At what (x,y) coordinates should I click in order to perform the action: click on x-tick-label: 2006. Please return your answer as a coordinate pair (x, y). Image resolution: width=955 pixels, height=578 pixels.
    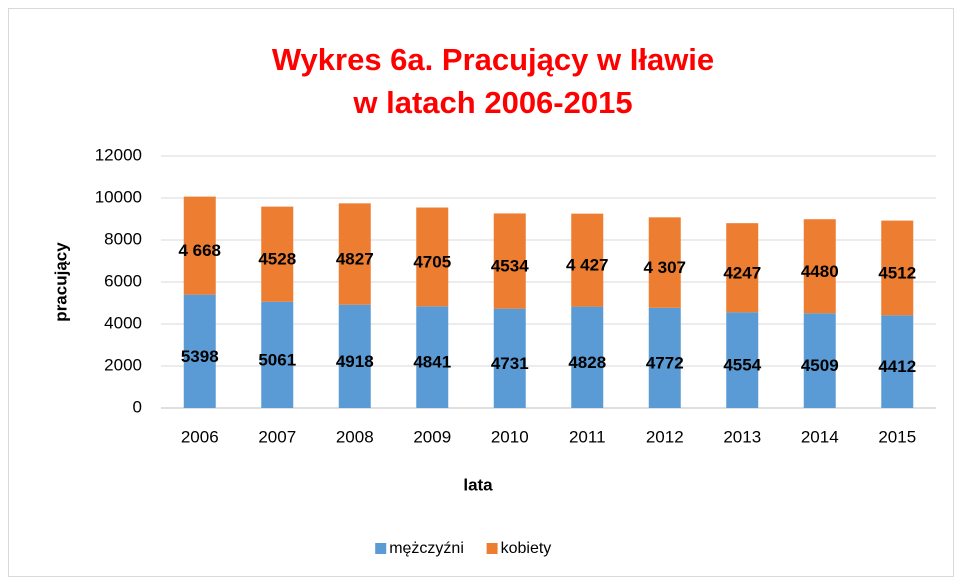
    Looking at the image, I should click on (200, 436).